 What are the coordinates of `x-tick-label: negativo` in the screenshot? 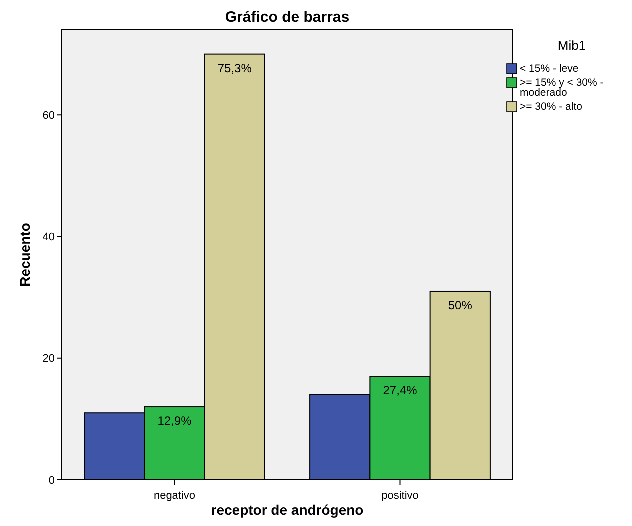 It's located at (175, 496).